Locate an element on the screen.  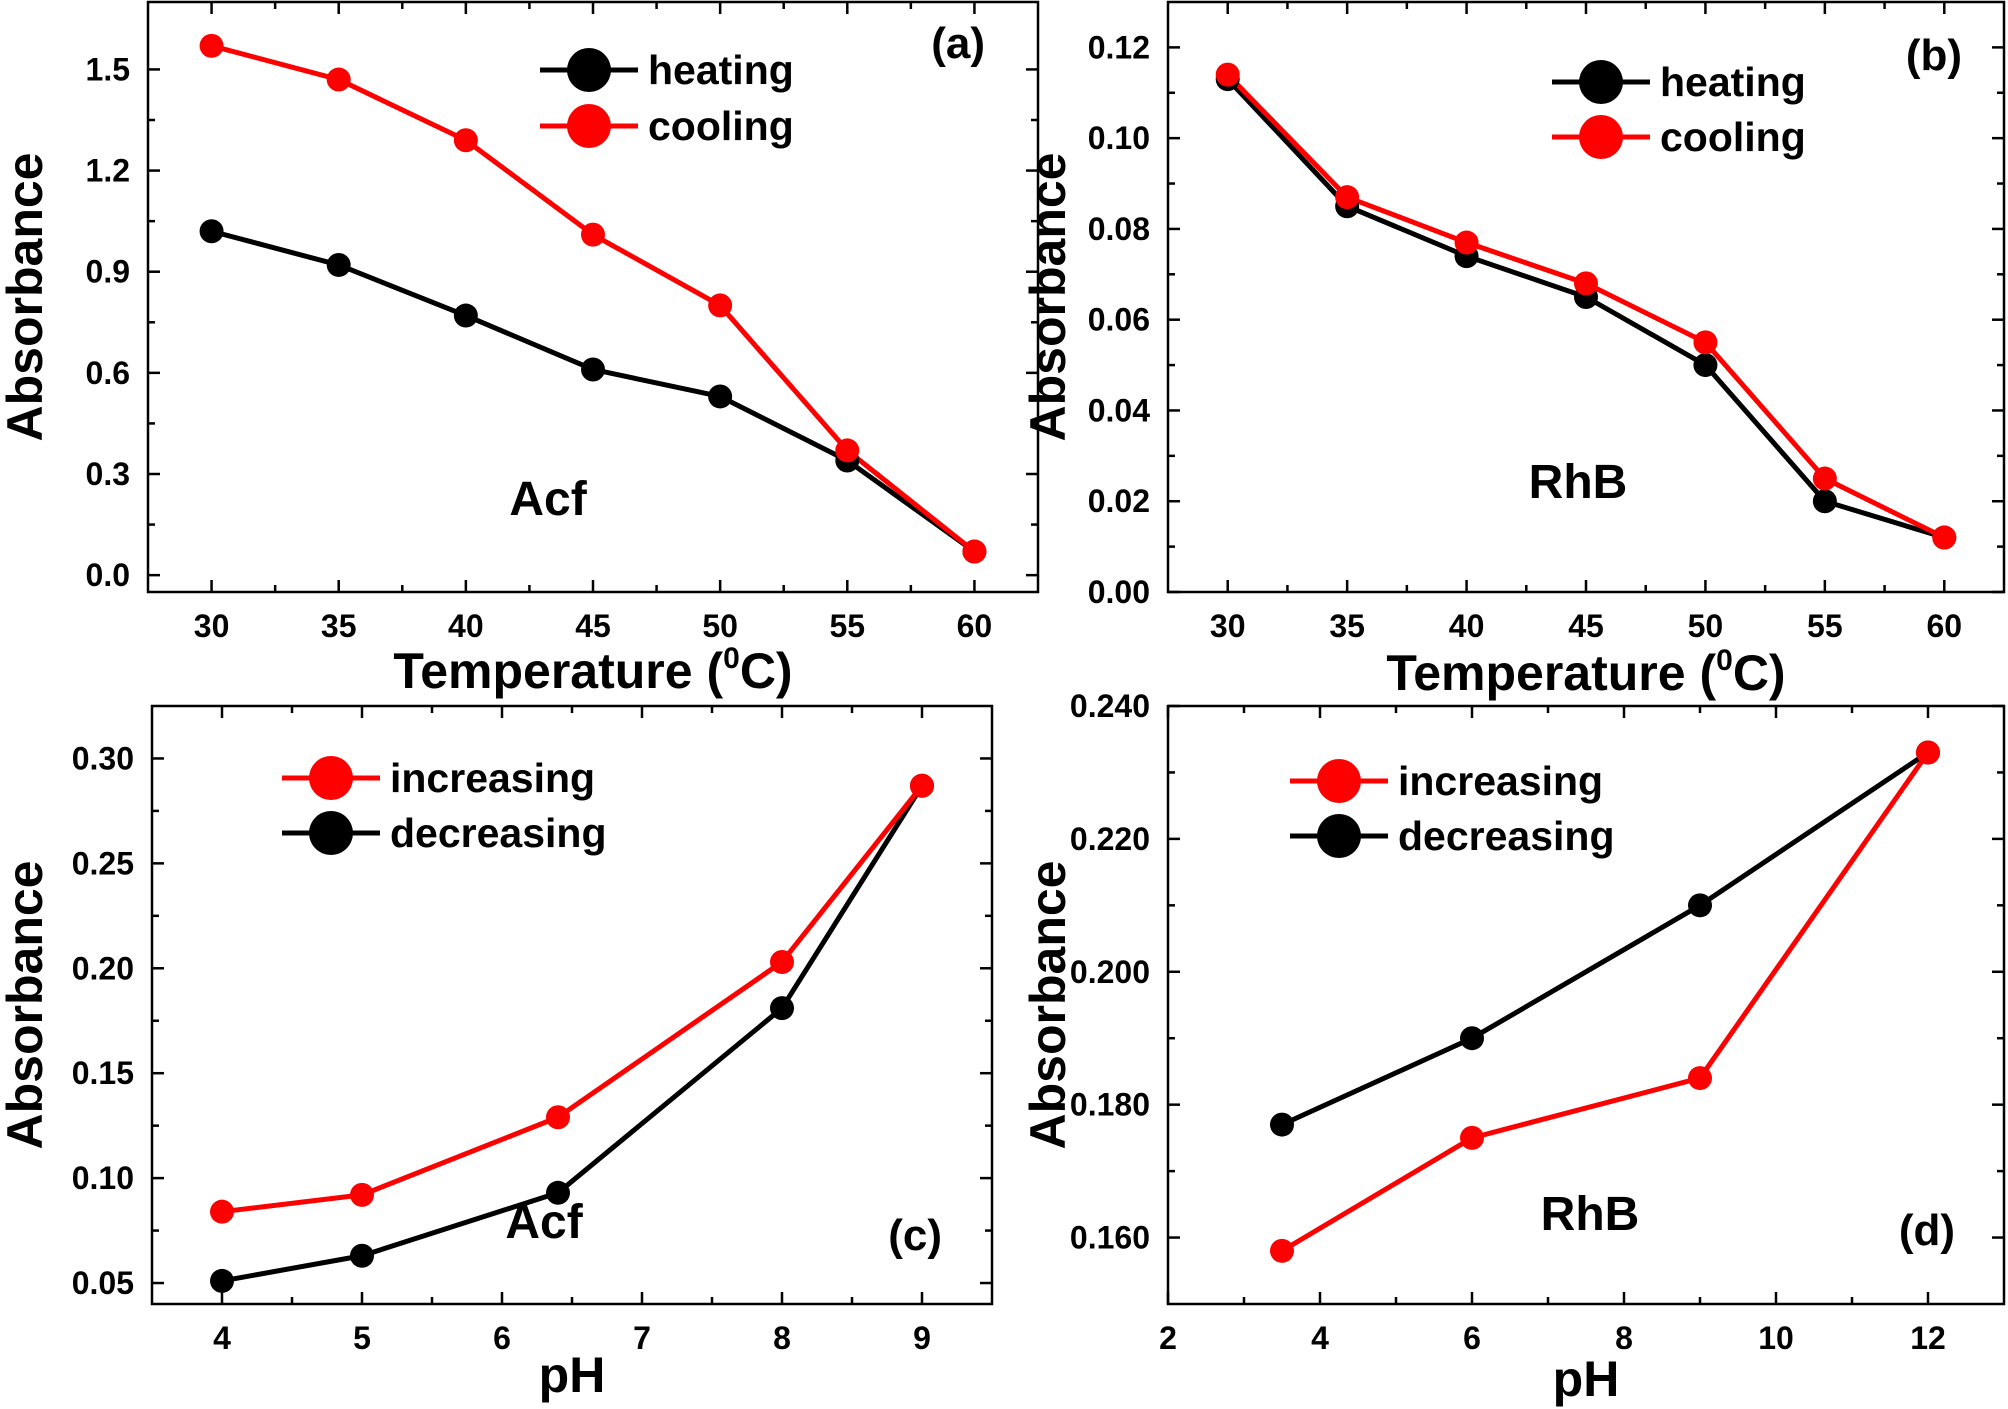
panel-tag: (d) is located at coordinates (1927, 1230).